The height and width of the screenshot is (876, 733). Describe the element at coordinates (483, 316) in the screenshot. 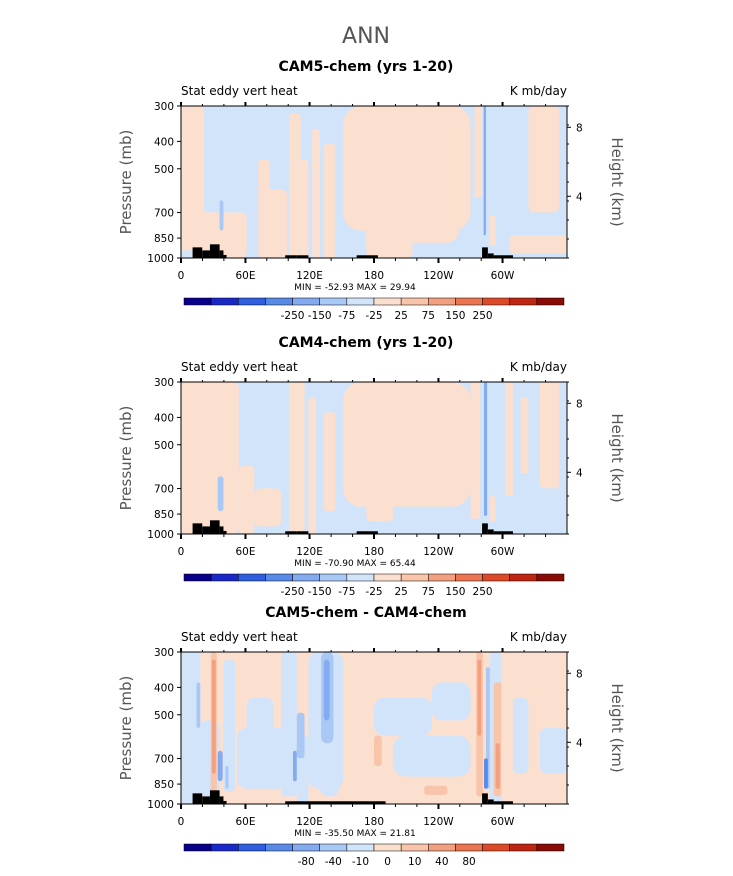

I see `colorbar-label: 250` at that location.